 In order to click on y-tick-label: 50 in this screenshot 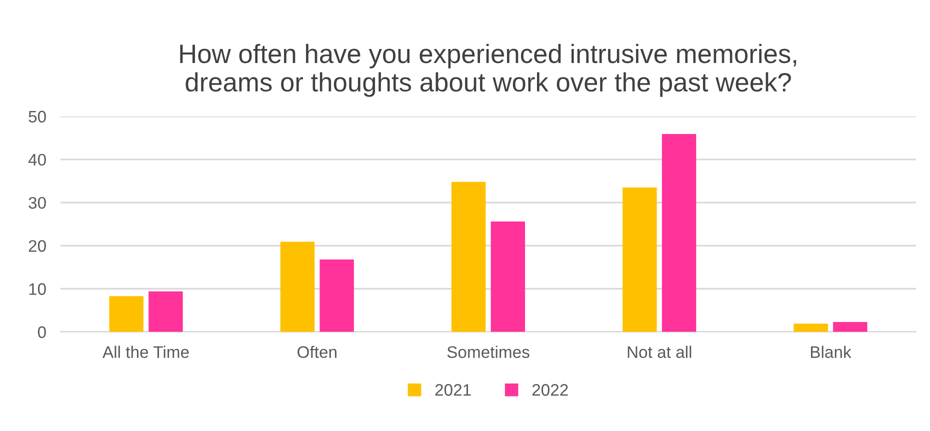, I will do `click(37, 116)`.